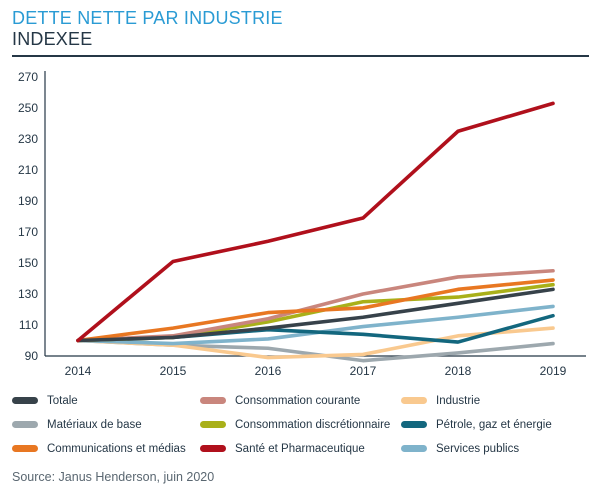 Image resolution: width=601 pixels, height=501 pixels. Describe the element at coordinates (494, 424) in the screenshot. I see `legend-label: Pétrole, gaz et énergie` at that location.